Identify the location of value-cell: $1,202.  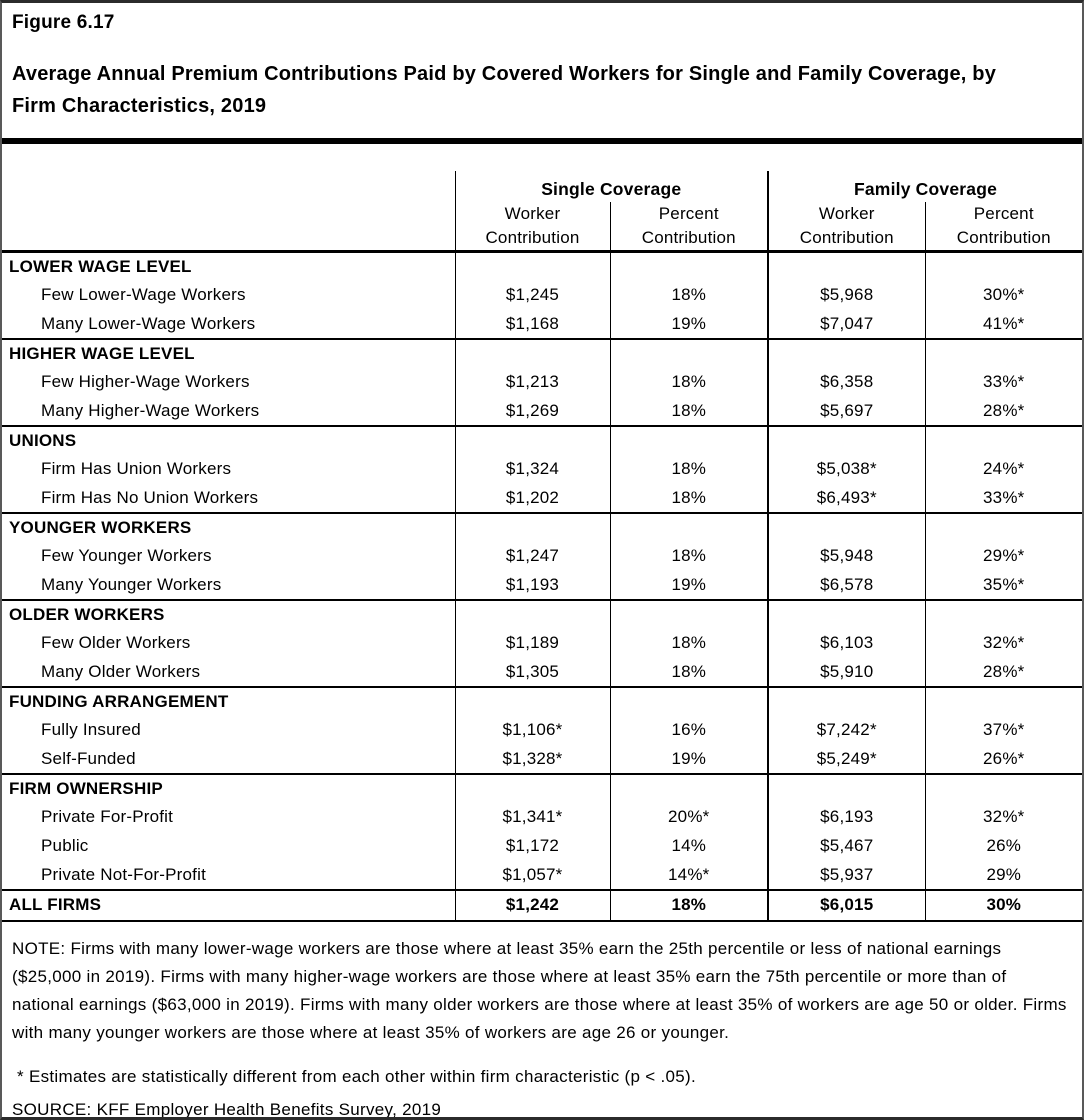
(533, 498).